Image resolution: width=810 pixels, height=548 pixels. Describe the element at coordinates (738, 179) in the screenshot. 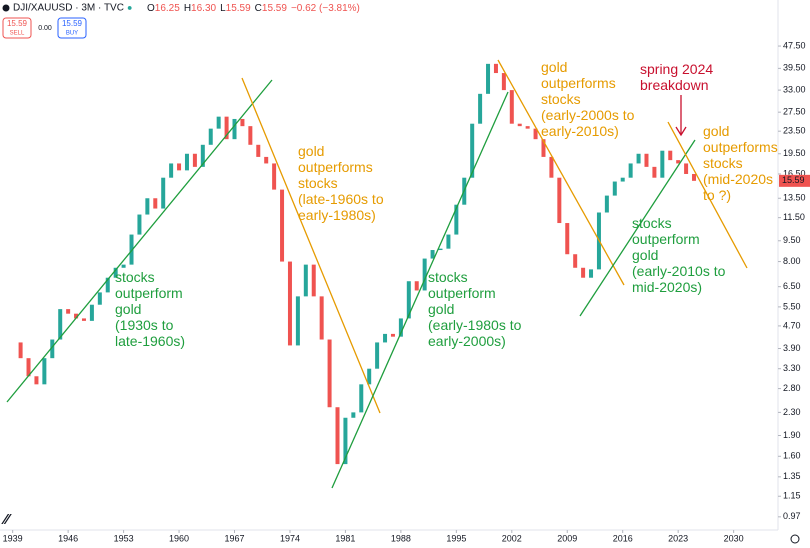

I see `annotation-line: (mid-2020s` at that location.